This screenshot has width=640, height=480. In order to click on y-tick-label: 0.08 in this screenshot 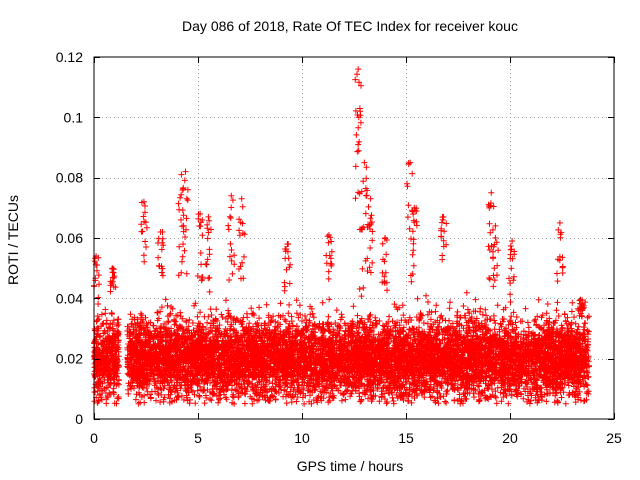, I will do `click(69, 178)`.